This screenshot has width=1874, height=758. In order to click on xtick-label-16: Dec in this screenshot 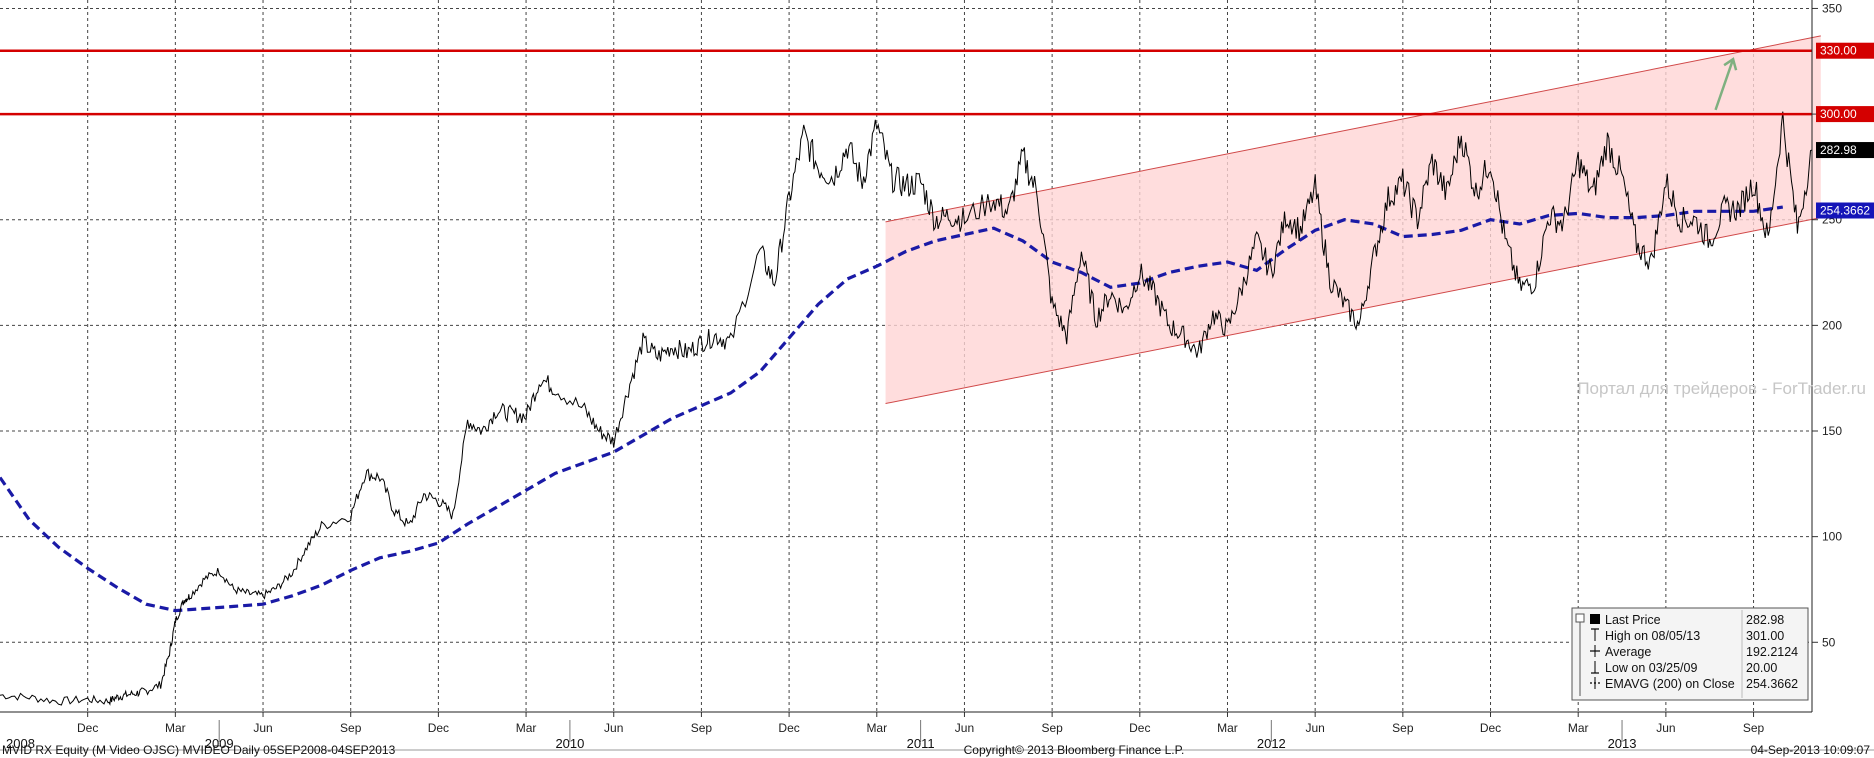, I will do `click(1490, 728)`.